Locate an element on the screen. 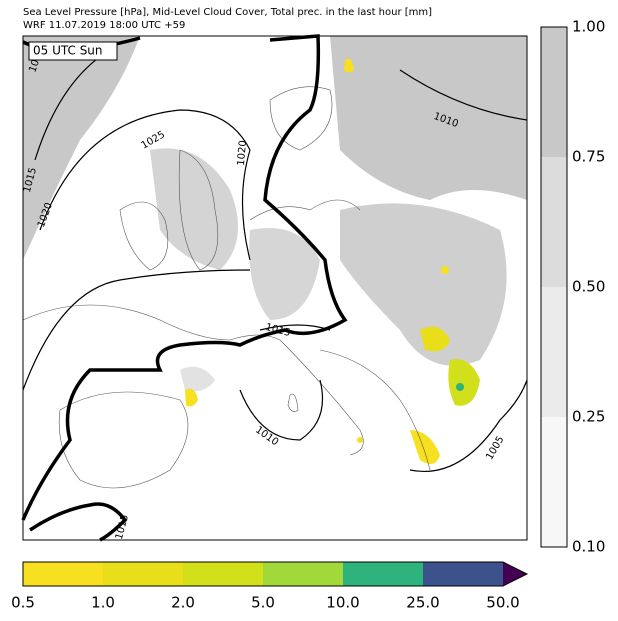  colorbar-tick-label: 1.0 is located at coordinates (103, 603).